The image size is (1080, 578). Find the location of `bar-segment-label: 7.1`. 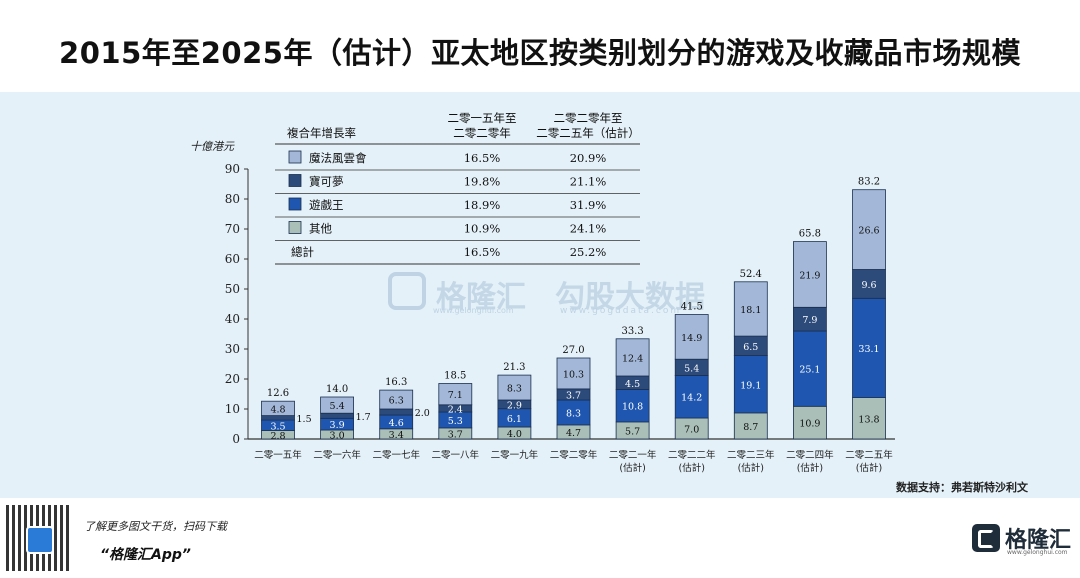

bar-segment-label: 7.1 is located at coordinates (455, 395).